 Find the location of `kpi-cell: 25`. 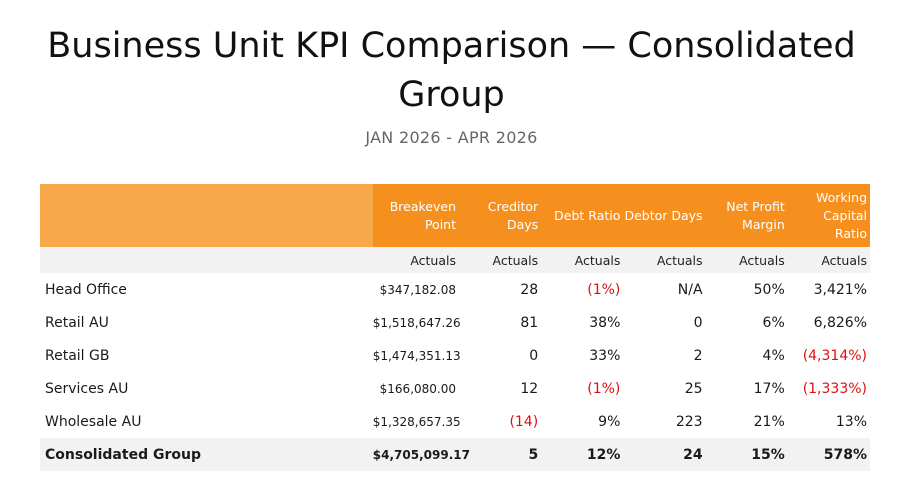

kpi-cell: 25 is located at coordinates (693, 388).